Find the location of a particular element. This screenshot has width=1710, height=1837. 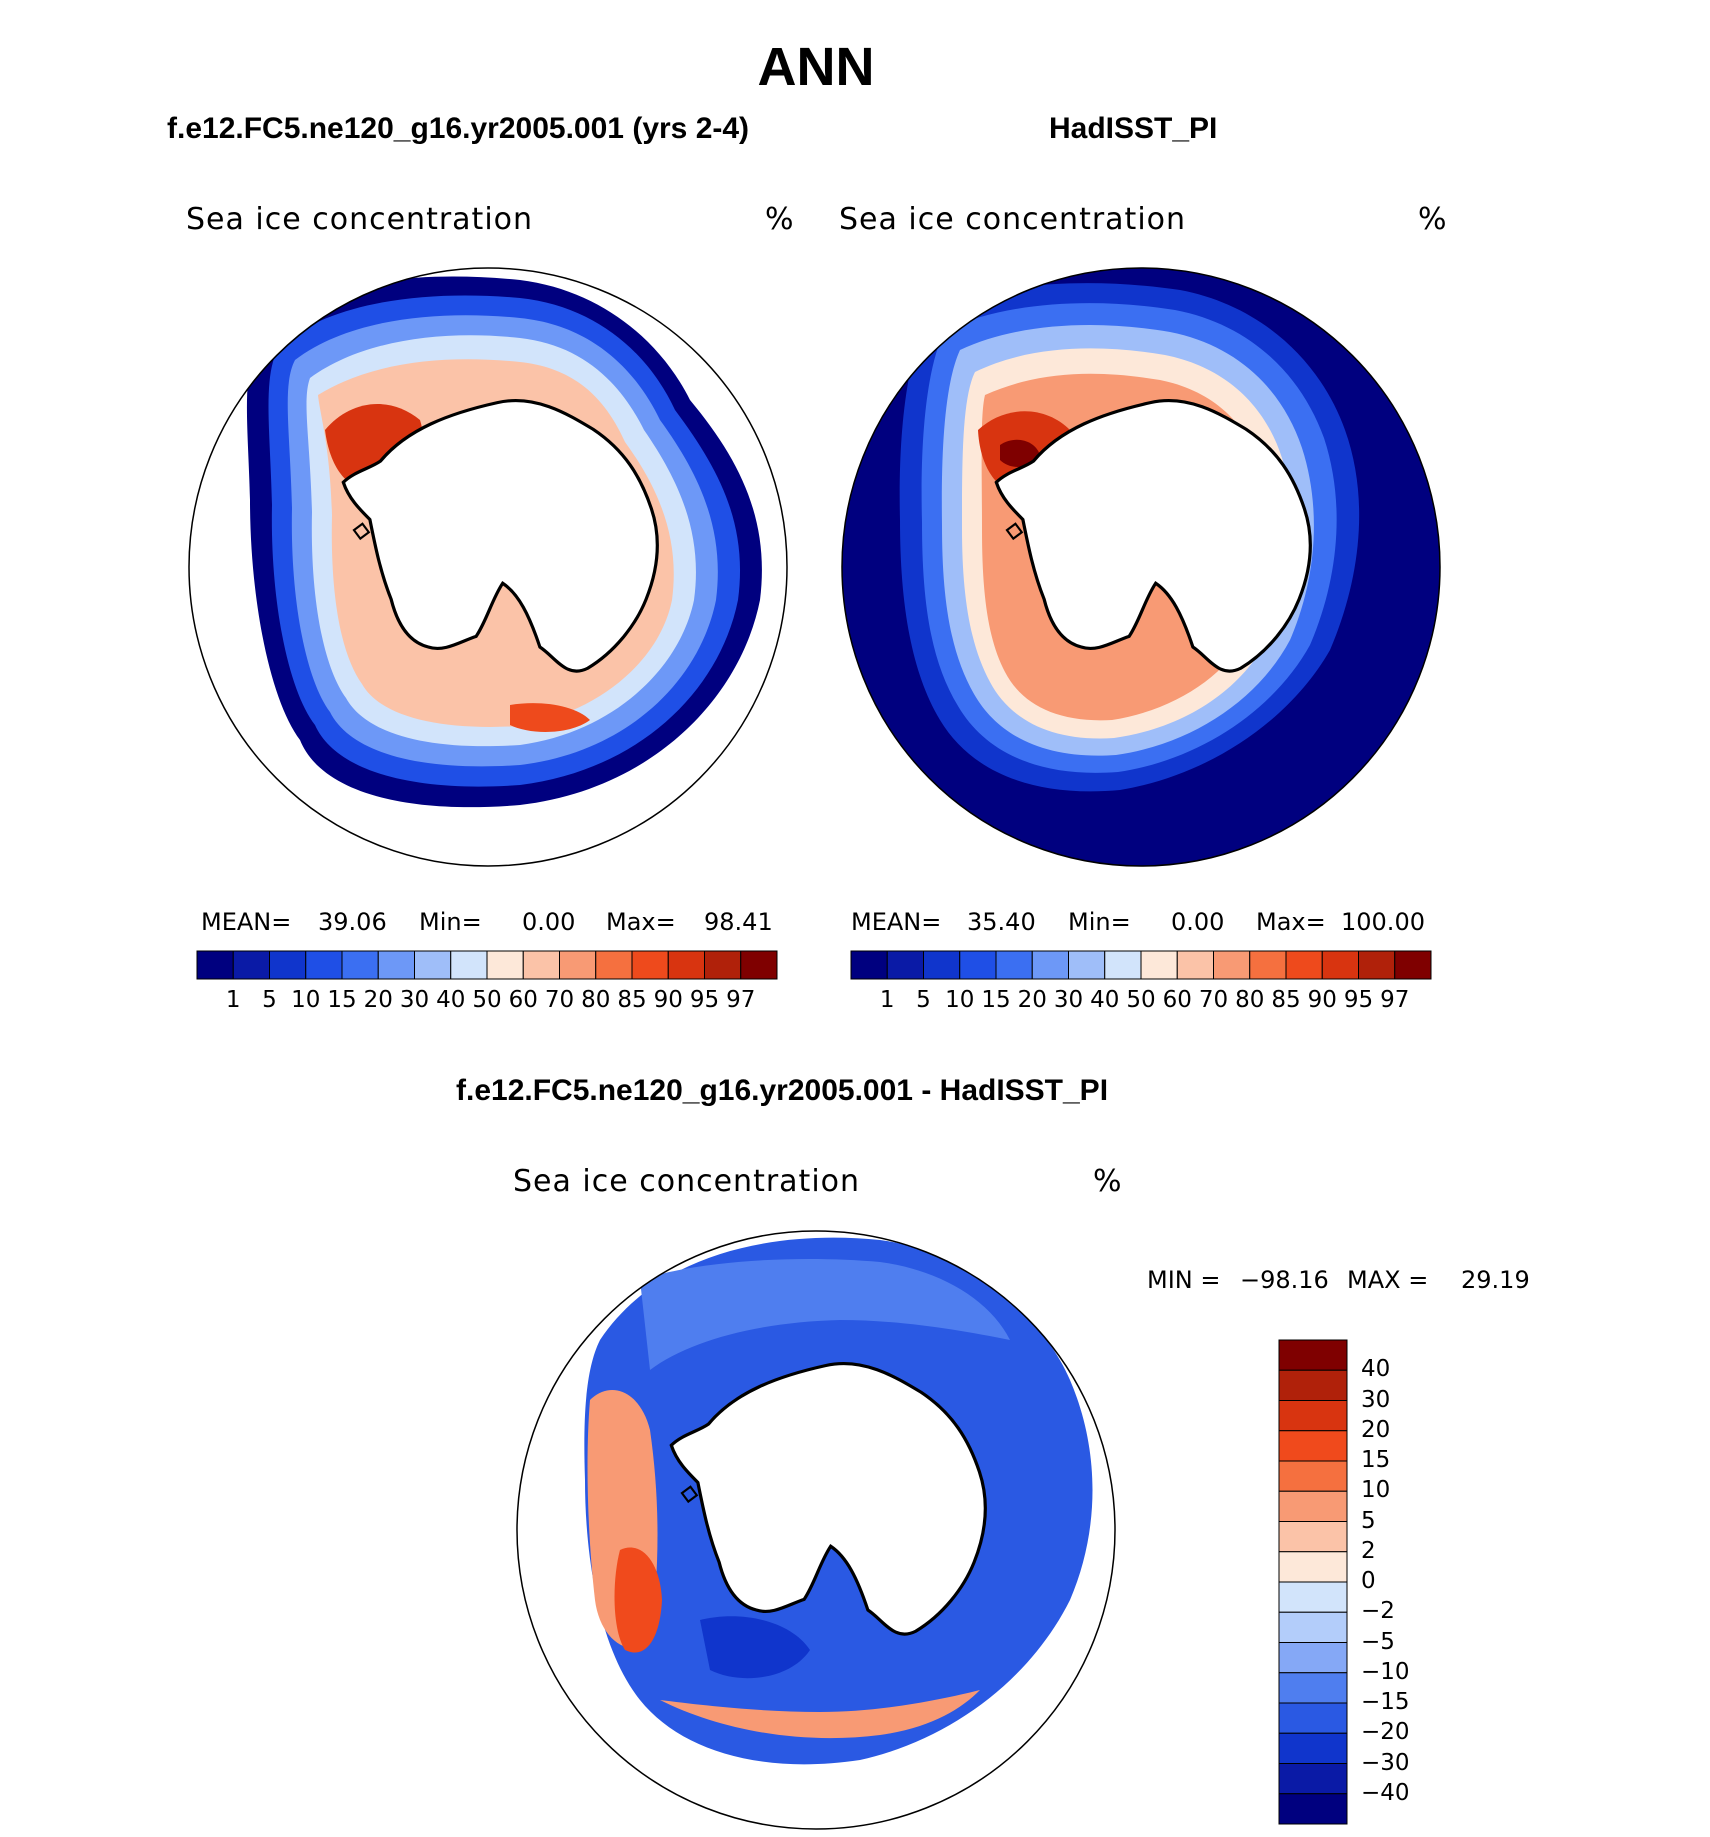

colorbar-tick-label-obs: 50 is located at coordinates (1141, 1000).